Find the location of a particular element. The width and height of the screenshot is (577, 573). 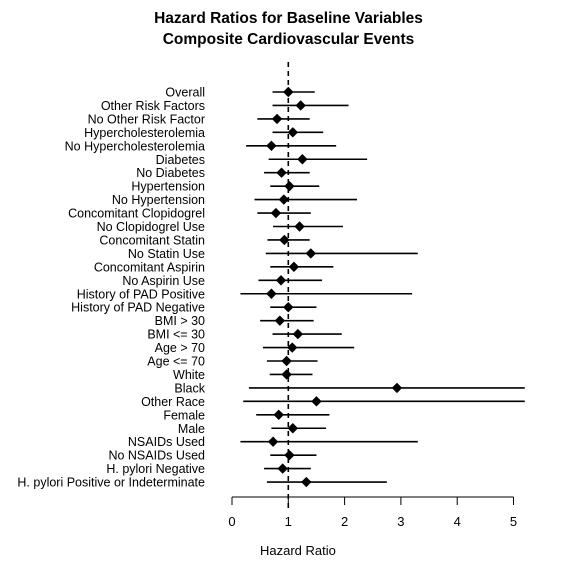

row-label: No Clopidogrel Use is located at coordinates (151, 227).